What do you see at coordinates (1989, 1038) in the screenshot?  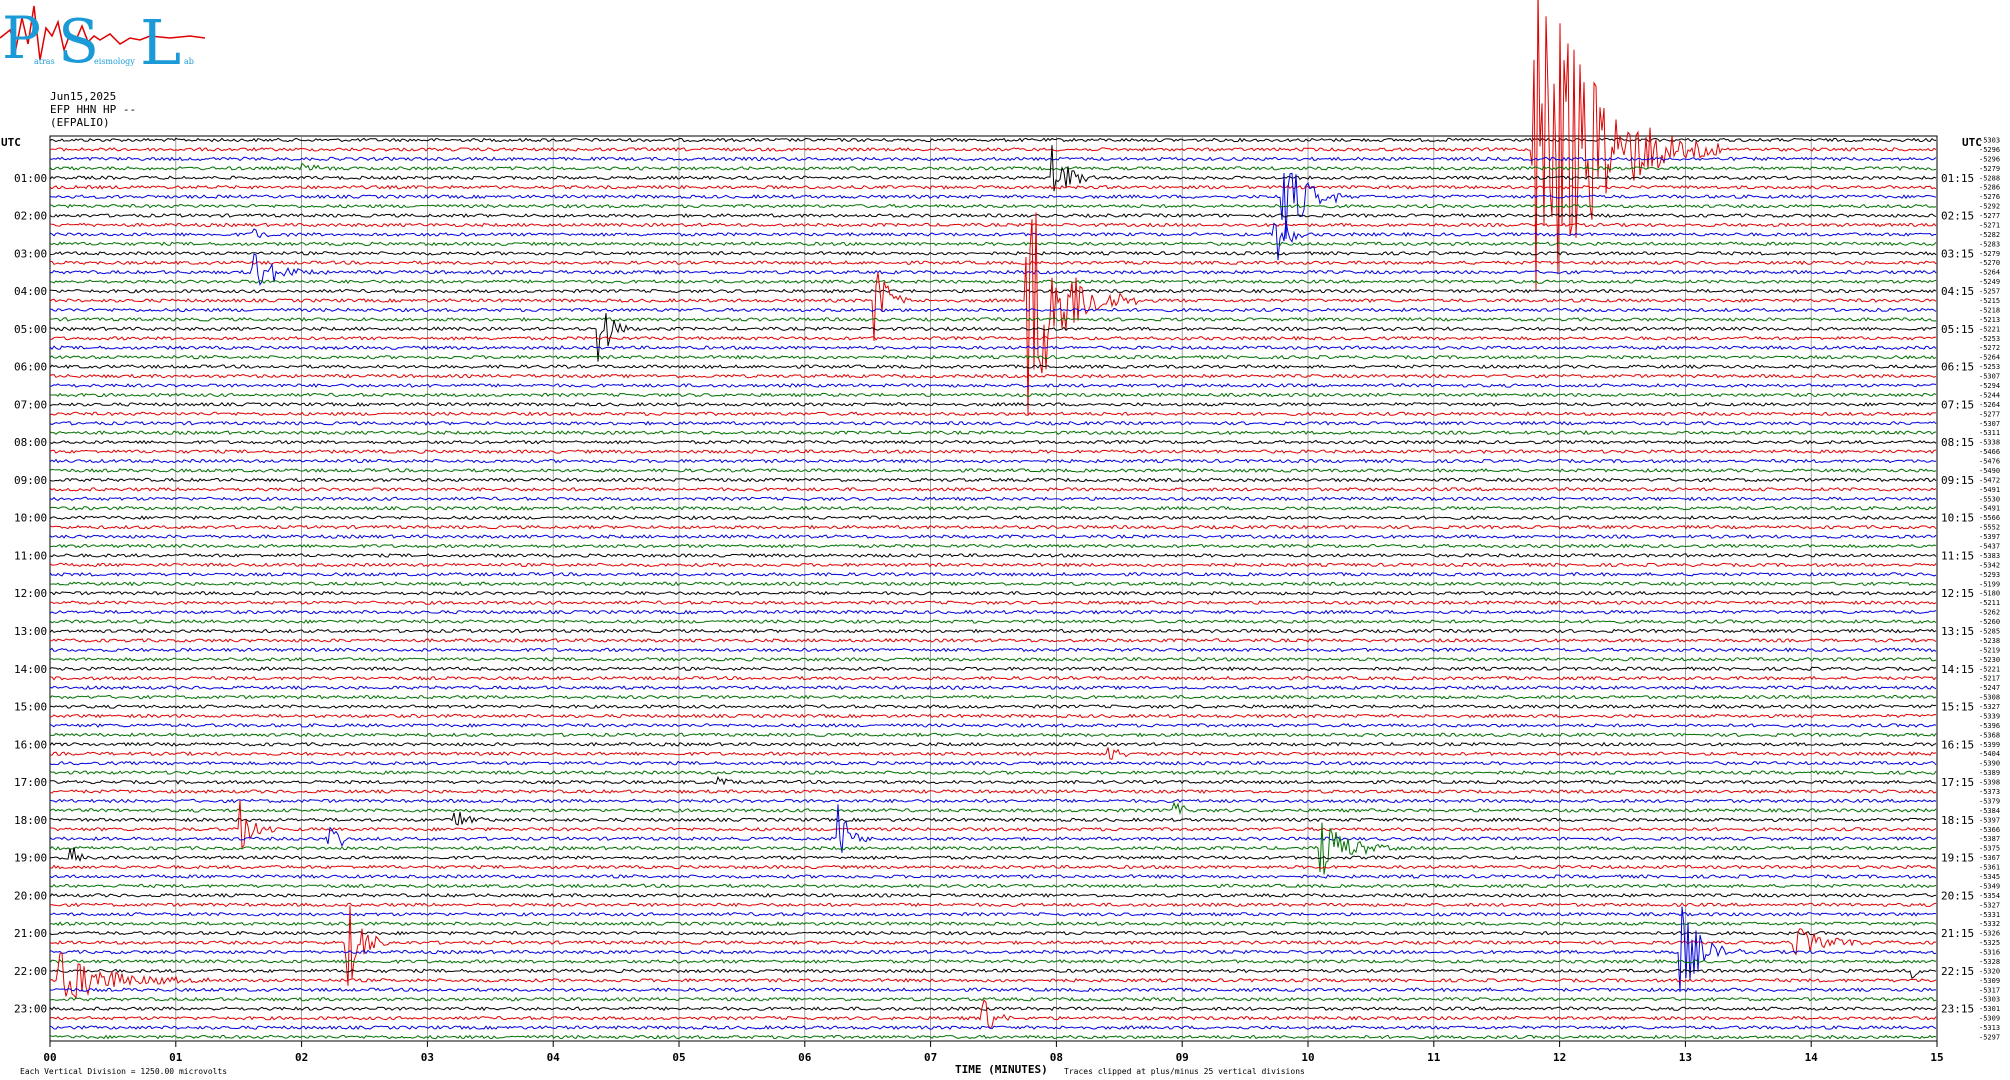 I see `row-value-95: -5297` at bounding box center [1989, 1038].